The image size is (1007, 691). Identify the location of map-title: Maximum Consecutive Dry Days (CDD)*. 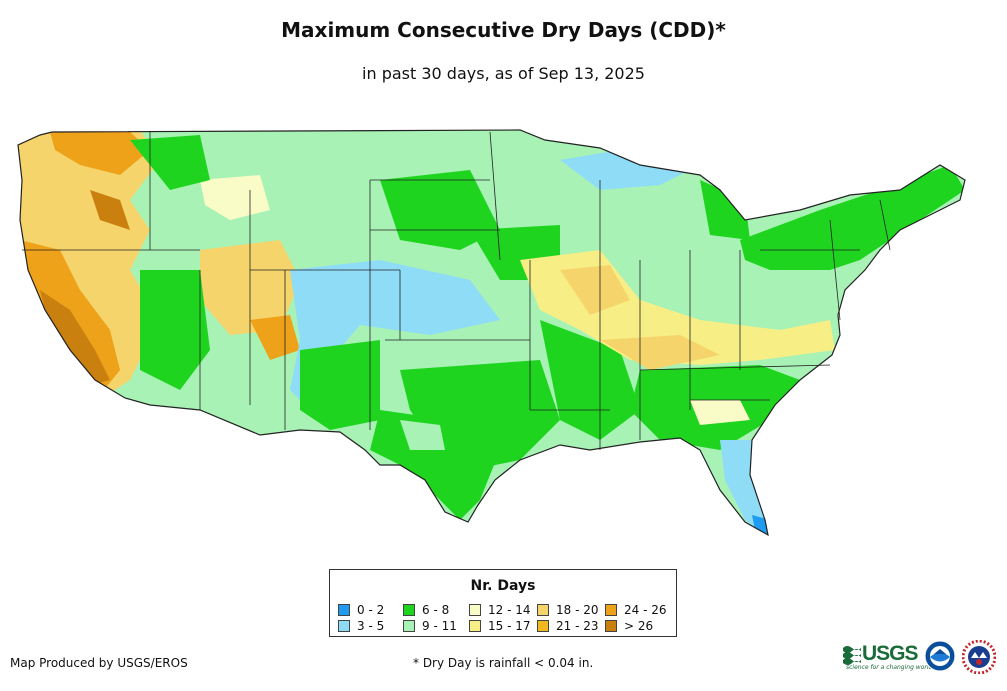
(503, 30).